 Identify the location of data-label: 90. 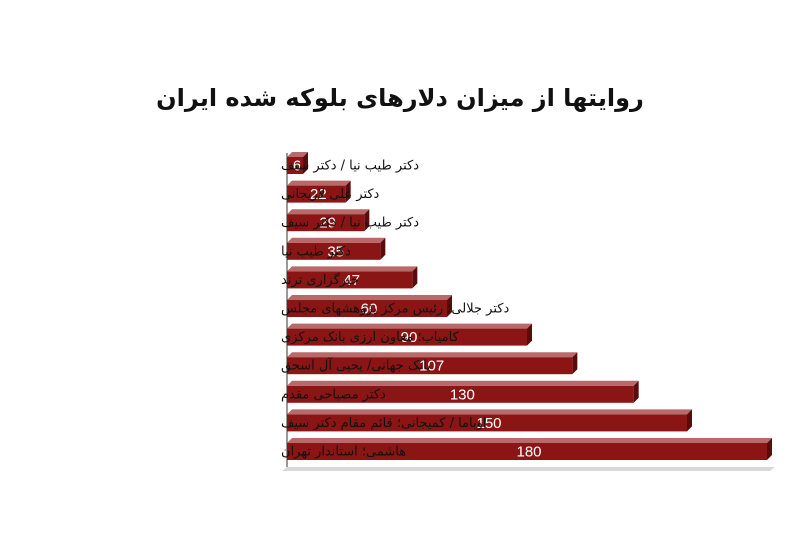
(409, 337).